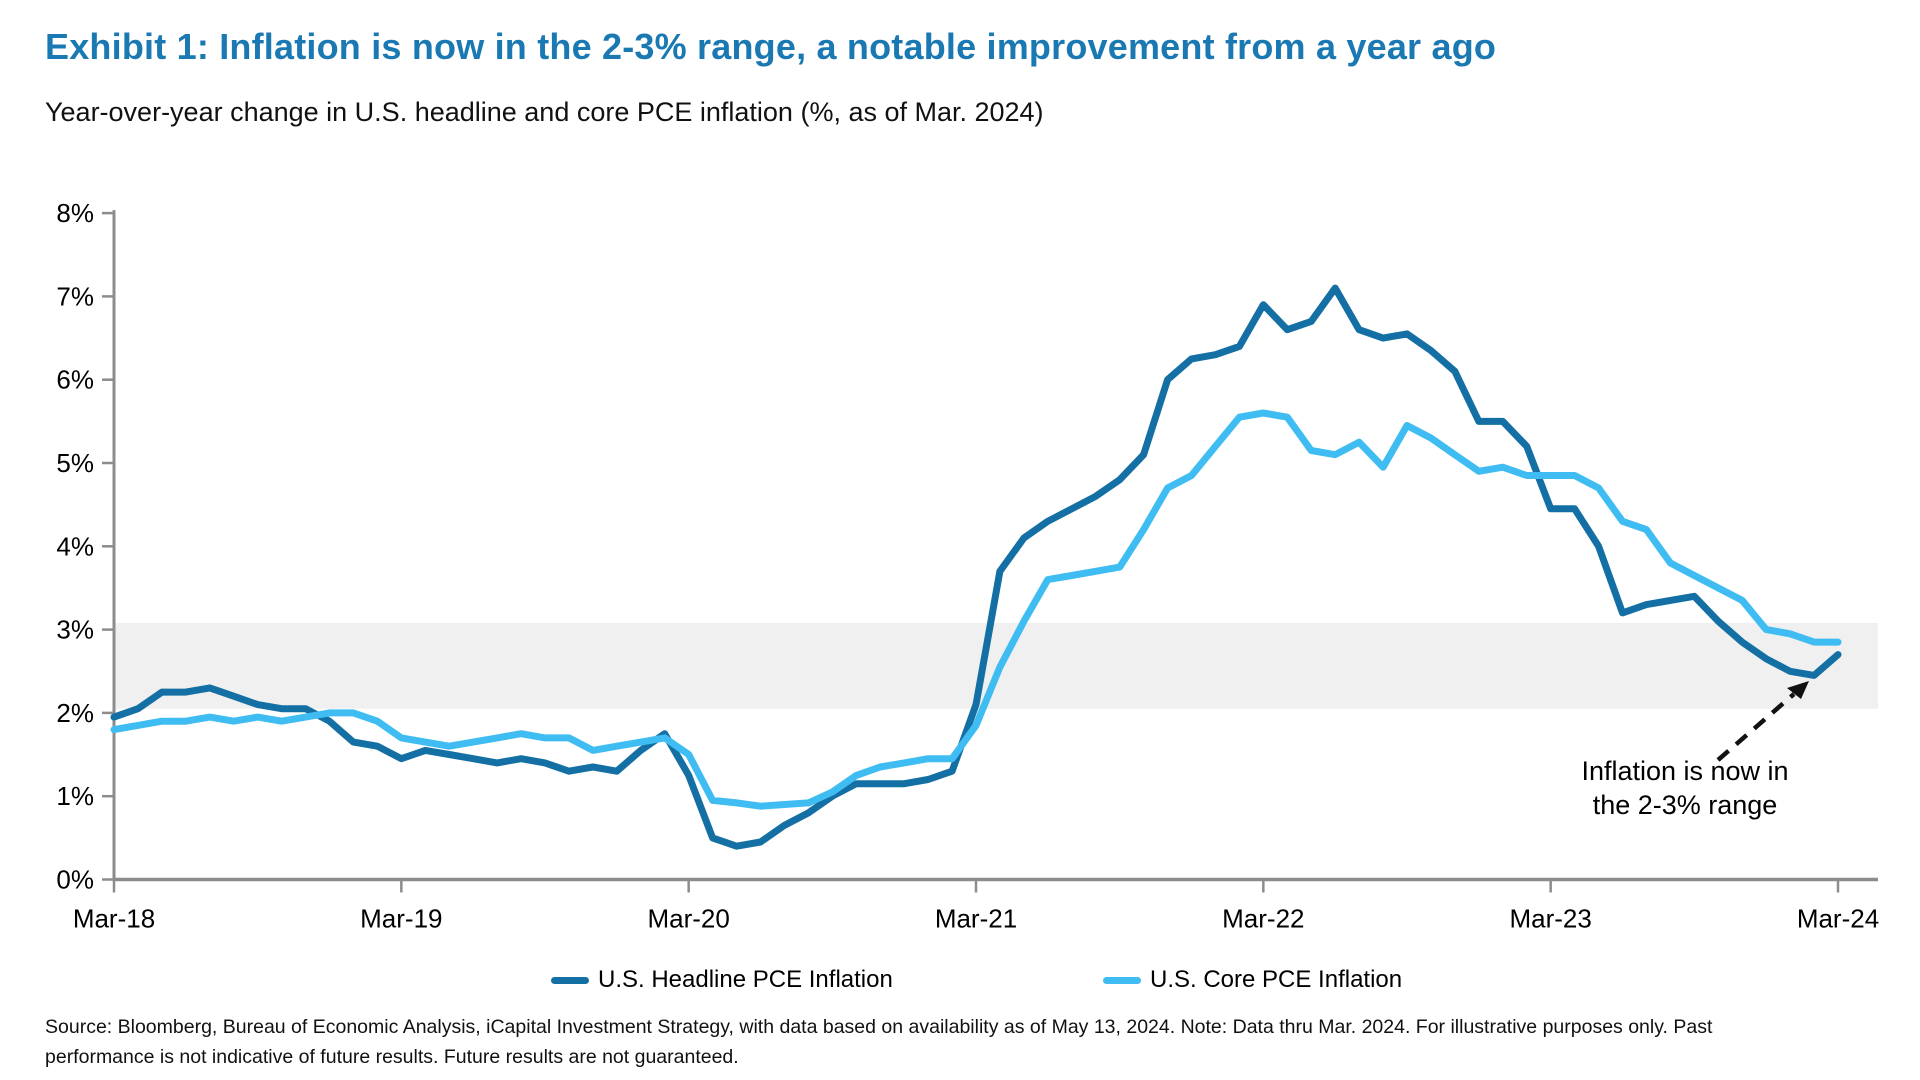  What do you see at coordinates (75, 713) in the screenshot?
I see `y-tick-label: 2%` at bounding box center [75, 713].